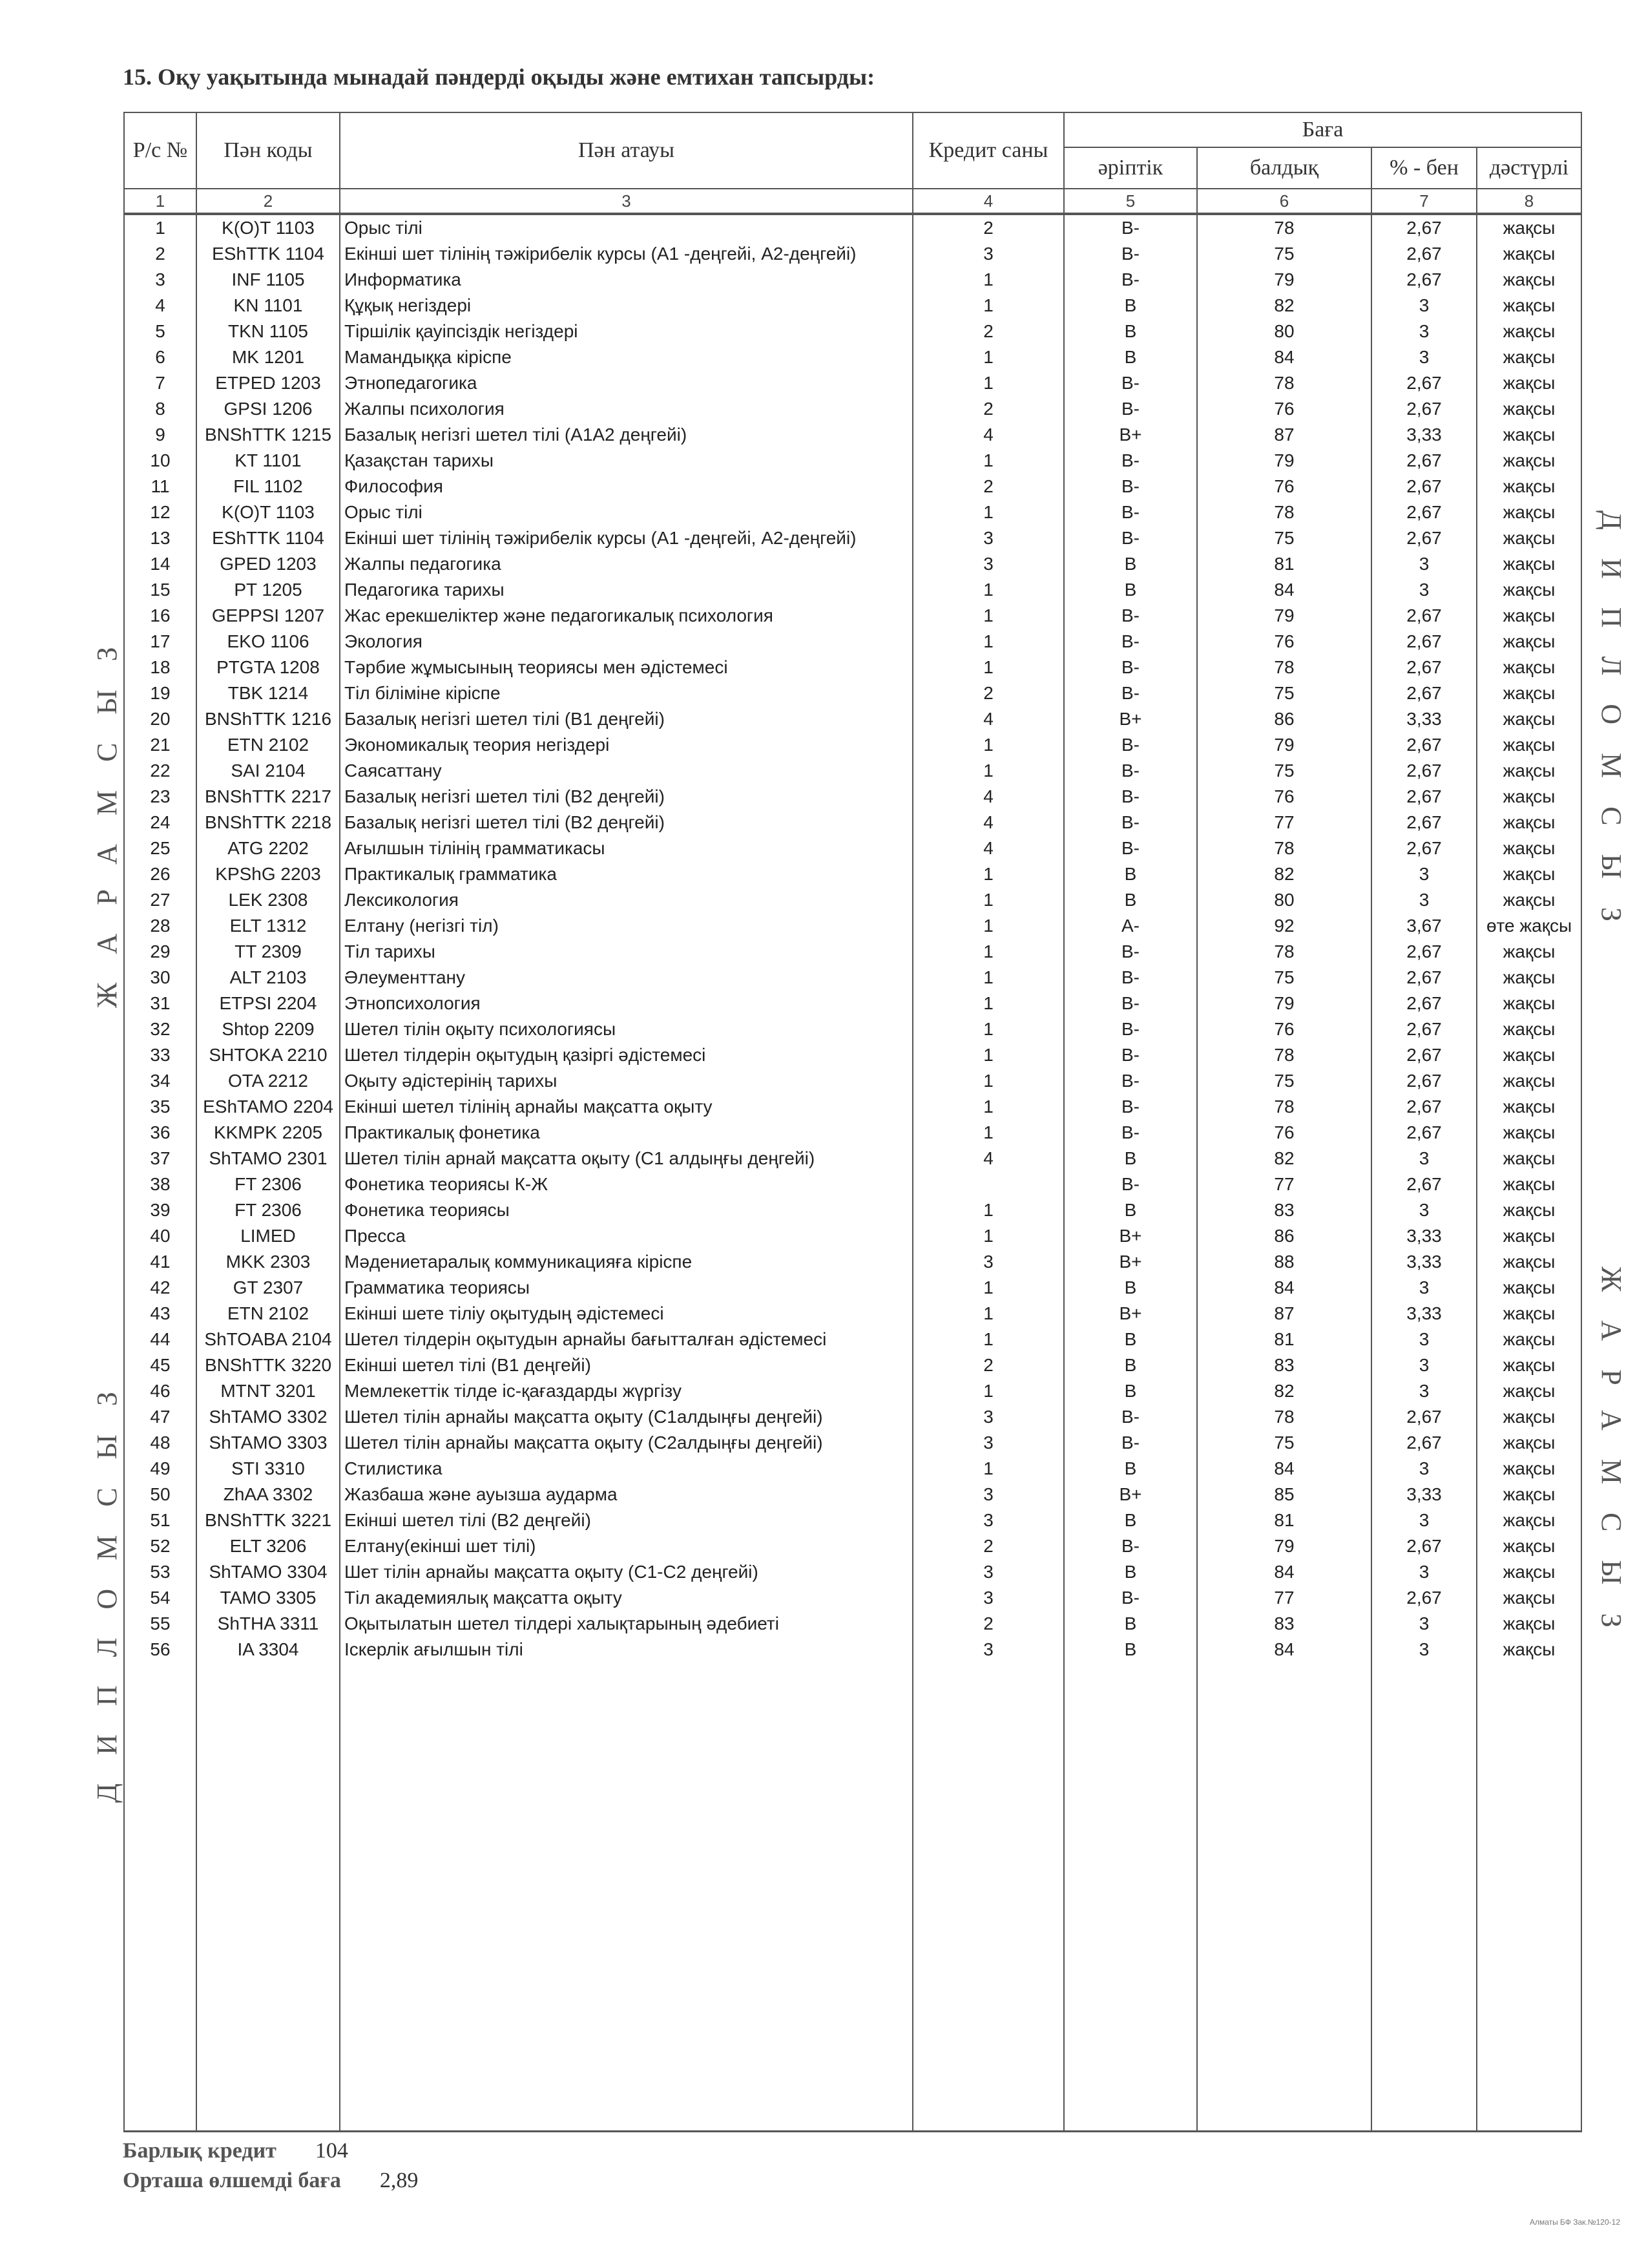  What do you see at coordinates (1130, 926) in the screenshot?
I see `letter-grade: A-` at bounding box center [1130, 926].